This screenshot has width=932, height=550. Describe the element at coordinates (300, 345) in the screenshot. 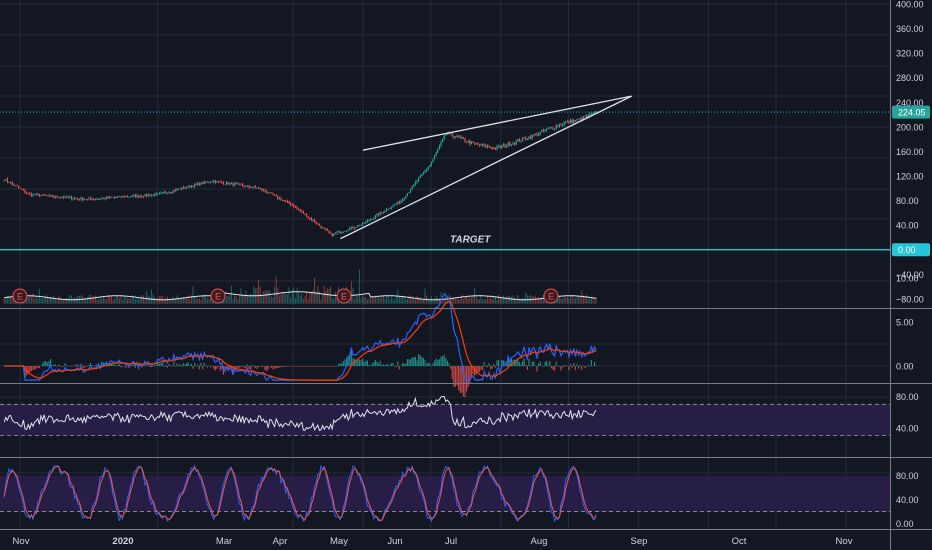

I see `macd-panel` at that location.